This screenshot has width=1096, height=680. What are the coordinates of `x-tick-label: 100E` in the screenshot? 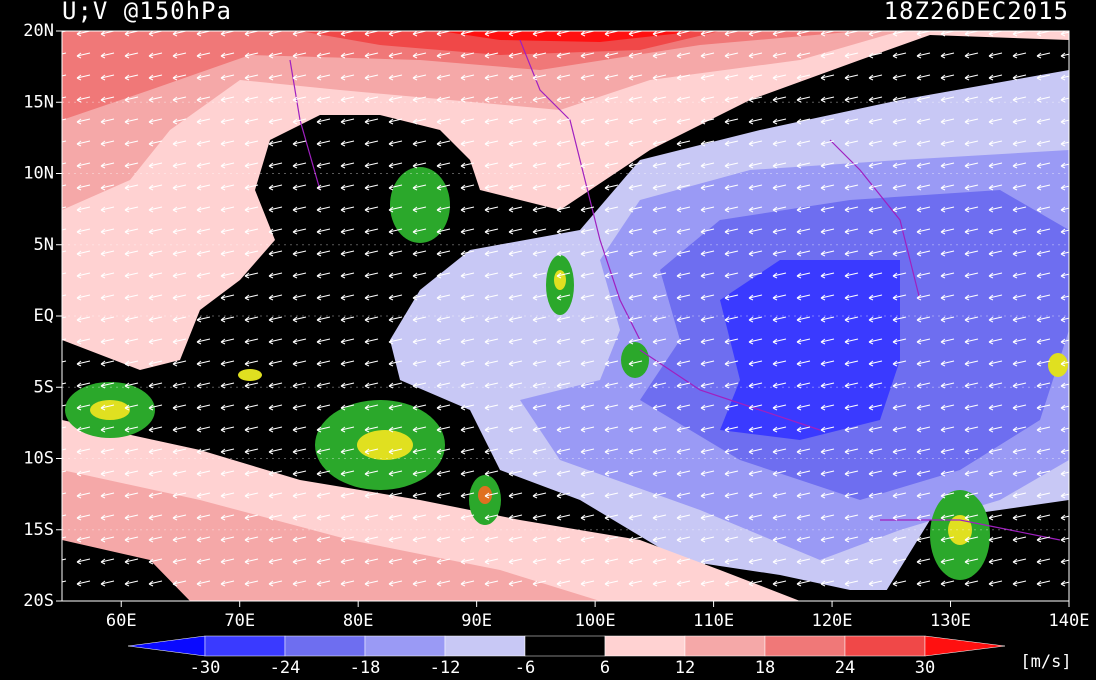 It's located at (595, 621).